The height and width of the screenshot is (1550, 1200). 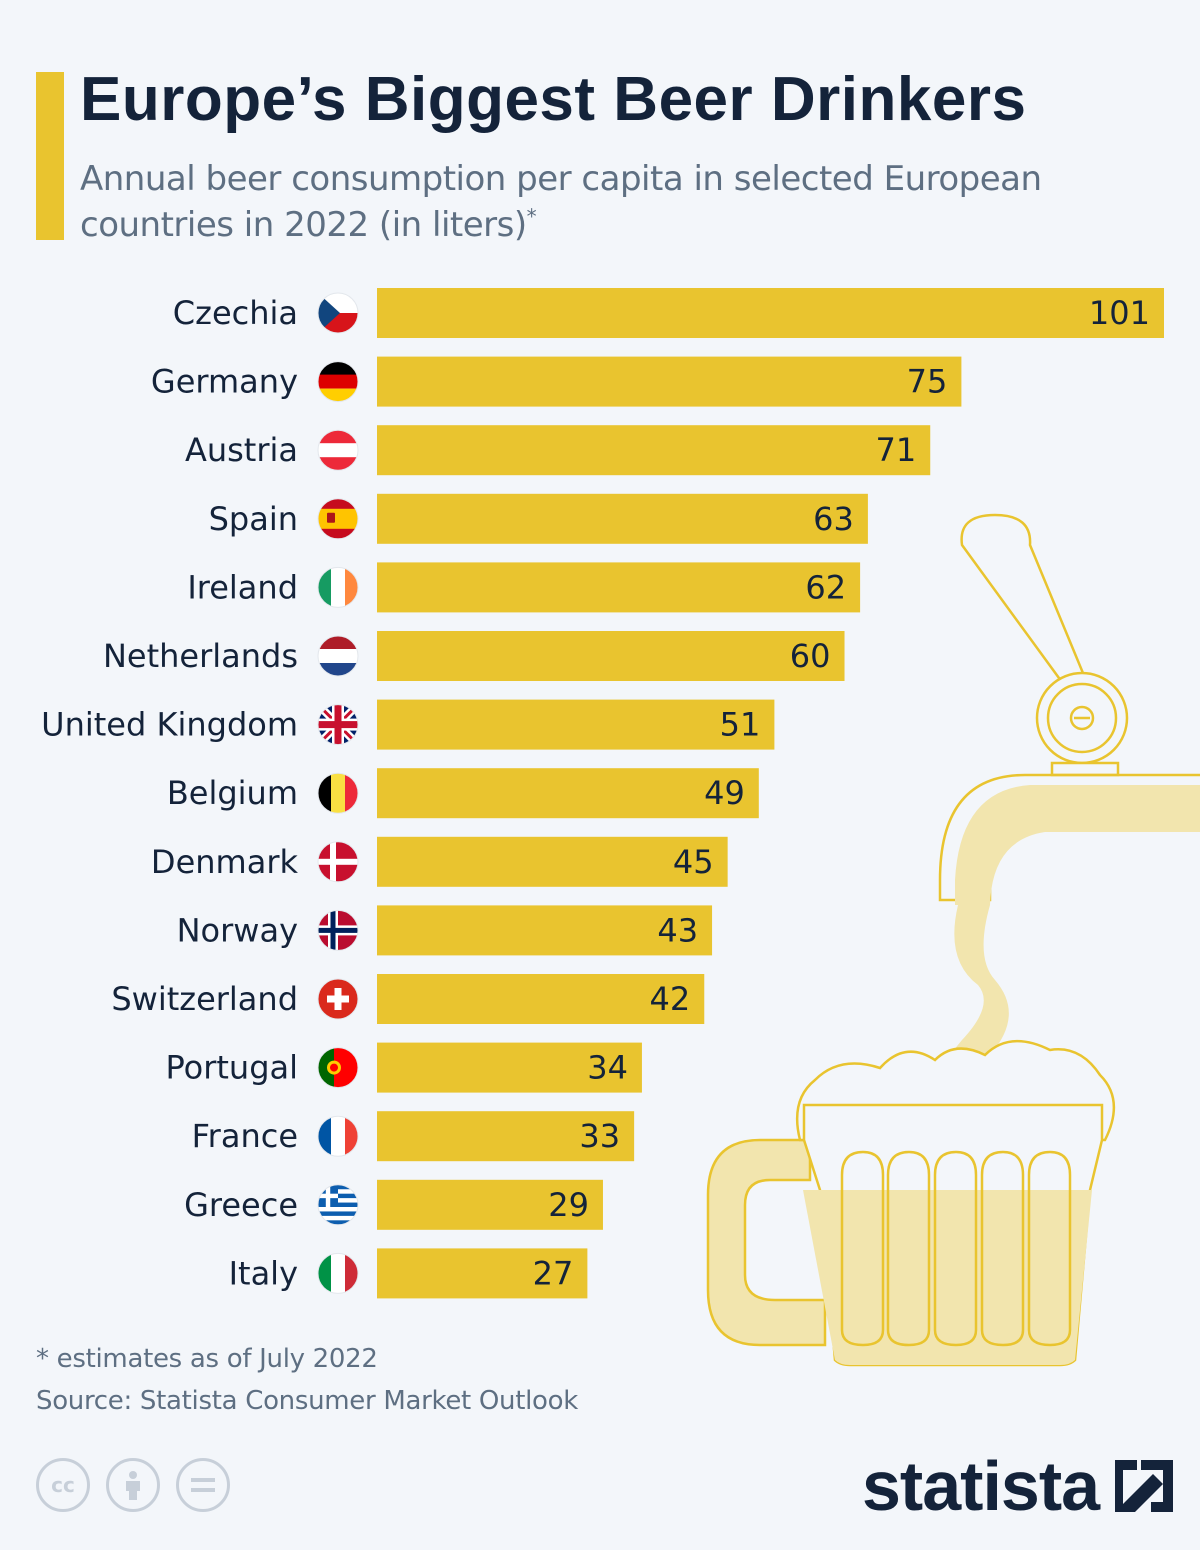 I want to click on cc-icon: cc, so click(x=63, y=1485).